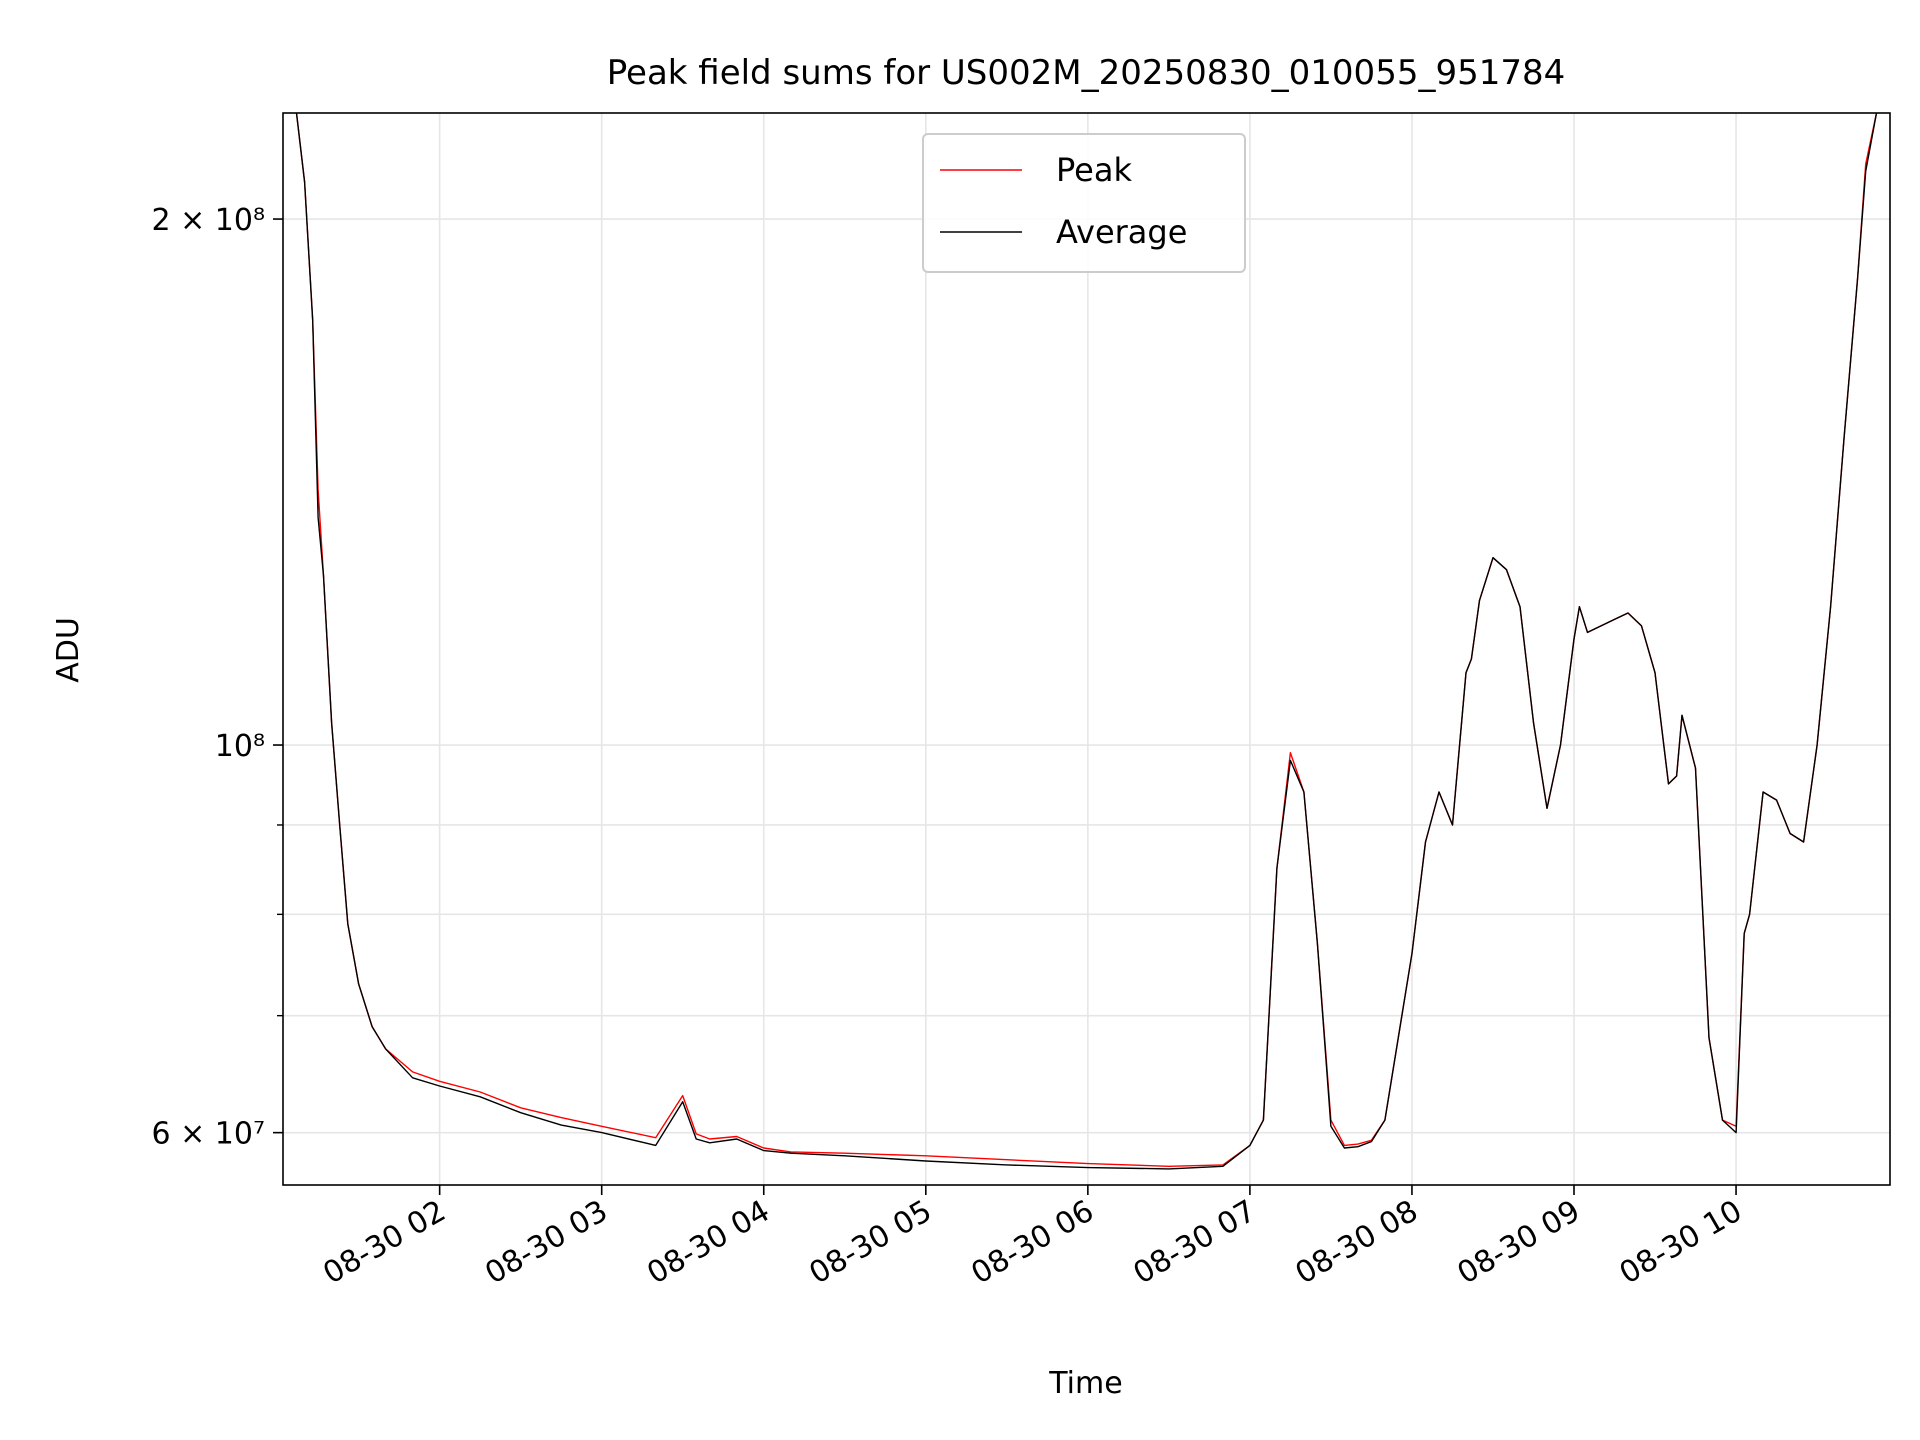 This screenshot has height=1440, width=1920. Describe the element at coordinates (1094, 170) in the screenshot. I see `legend-peak-label: Peak` at that location.